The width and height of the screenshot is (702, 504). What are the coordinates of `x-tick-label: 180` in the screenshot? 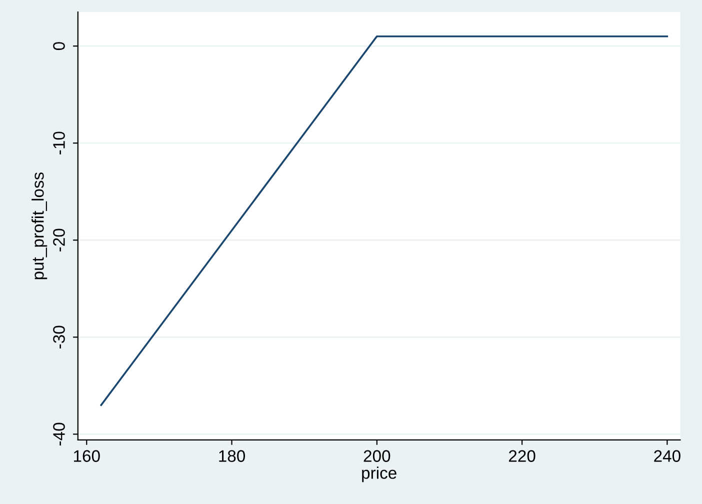 It's located at (232, 456).